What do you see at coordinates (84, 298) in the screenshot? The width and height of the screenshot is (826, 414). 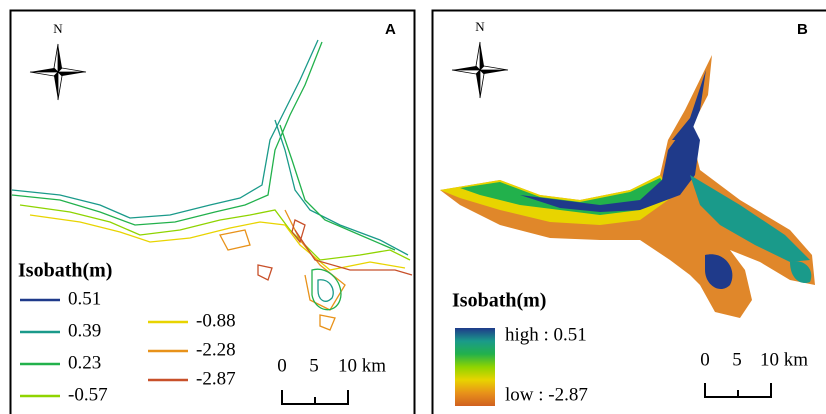 I see `legend-label: 0.51` at bounding box center [84, 298].